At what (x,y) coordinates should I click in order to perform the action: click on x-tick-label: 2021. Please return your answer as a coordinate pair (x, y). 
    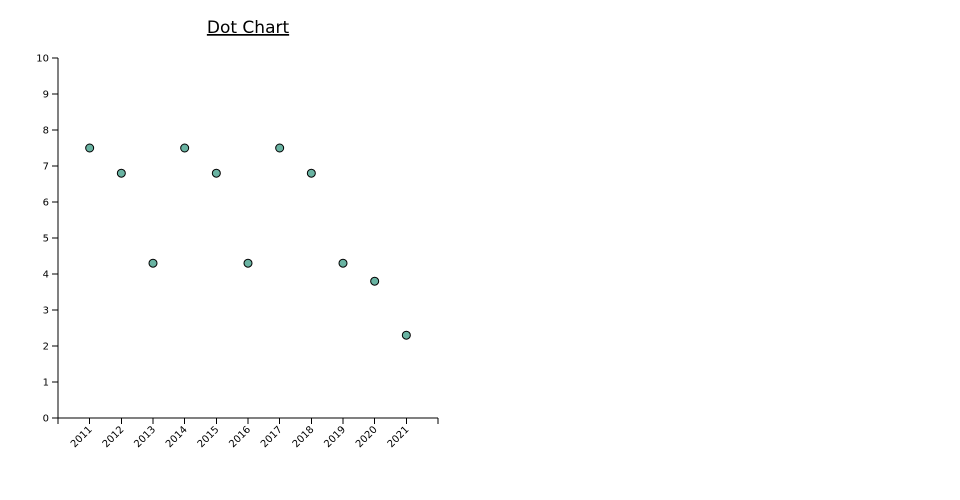
    Looking at the image, I should click on (399, 437).